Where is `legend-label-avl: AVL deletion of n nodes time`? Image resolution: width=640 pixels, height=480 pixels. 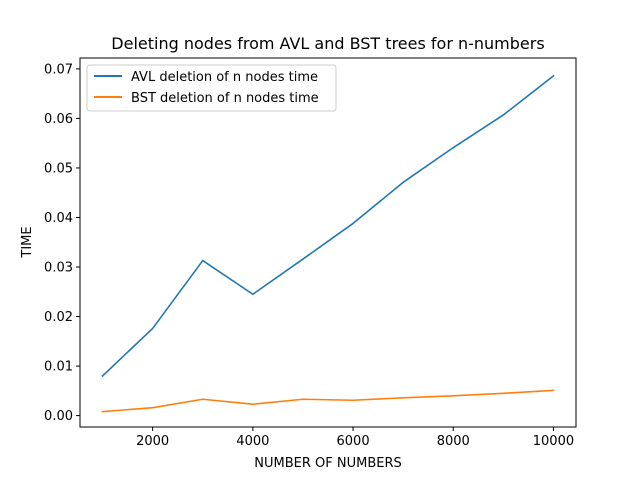
legend-label-avl: AVL deletion of n nodes time is located at coordinates (224, 77).